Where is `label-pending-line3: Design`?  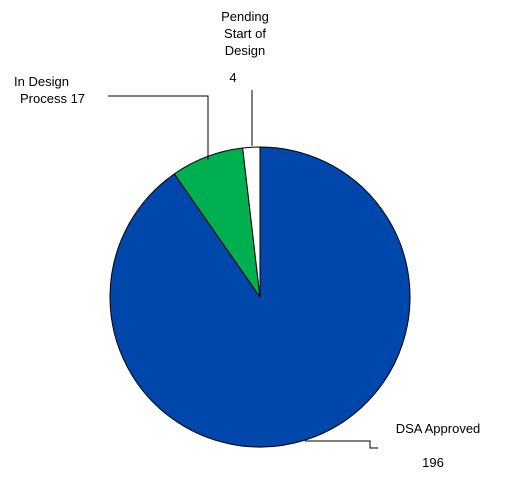
label-pending-line3: Design is located at coordinates (245, 50).